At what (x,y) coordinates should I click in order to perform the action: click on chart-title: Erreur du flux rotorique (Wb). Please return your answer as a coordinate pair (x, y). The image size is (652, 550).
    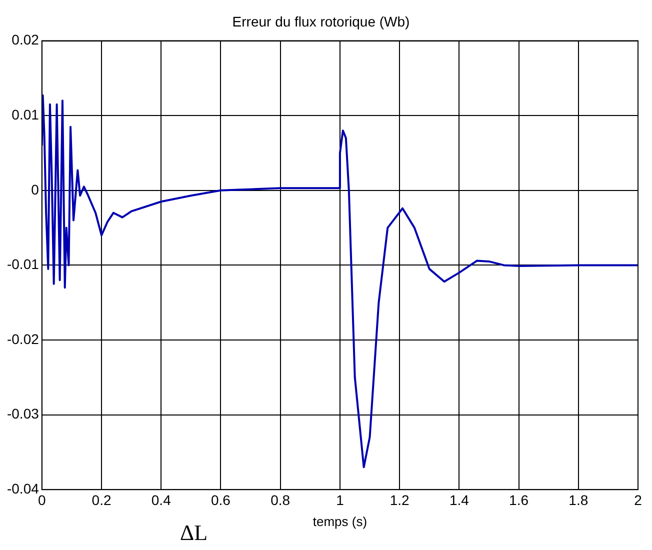
    Looking at the image, I should click on (321, 21).